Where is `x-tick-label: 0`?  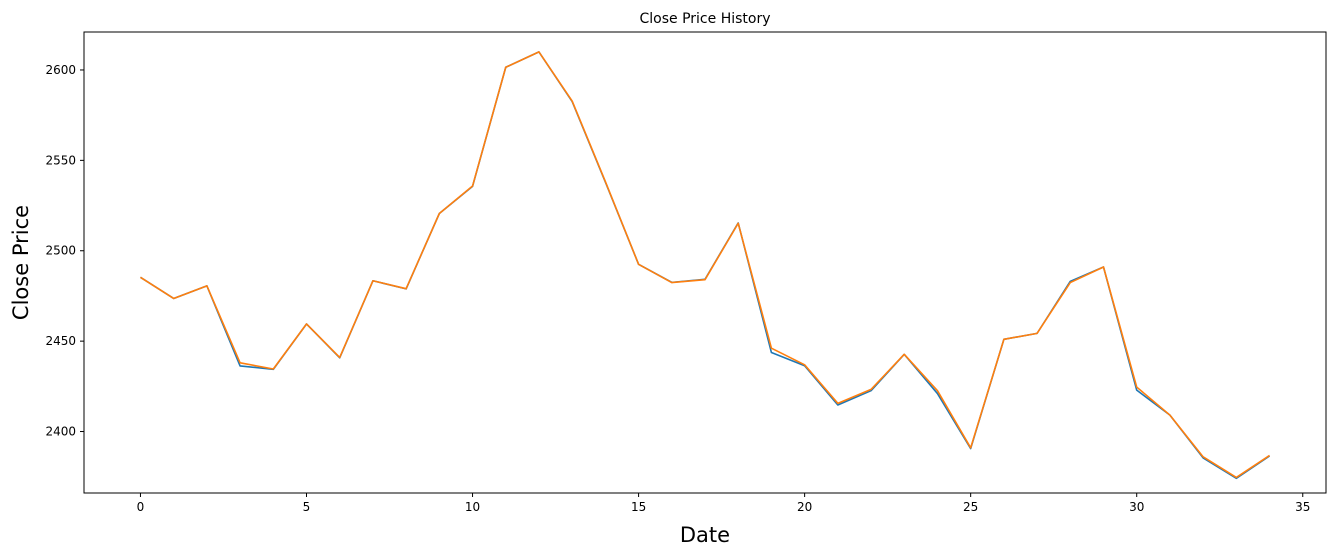 x-tick-label: 0 is located at coordinates (141, 507).